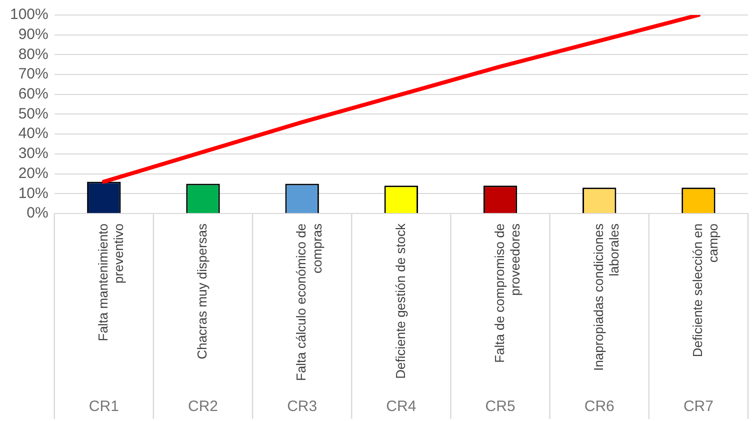  I want to click on x-tick-label: Falta de compromiso de proveedores, so click(507, 292).